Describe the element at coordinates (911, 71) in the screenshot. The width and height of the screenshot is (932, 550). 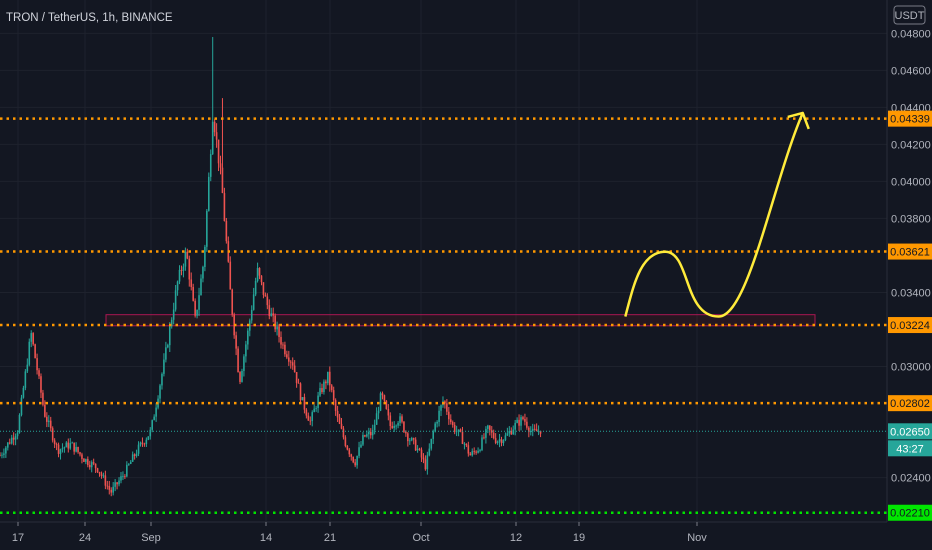
I see `price-tick-label: 0.04600` at that location.